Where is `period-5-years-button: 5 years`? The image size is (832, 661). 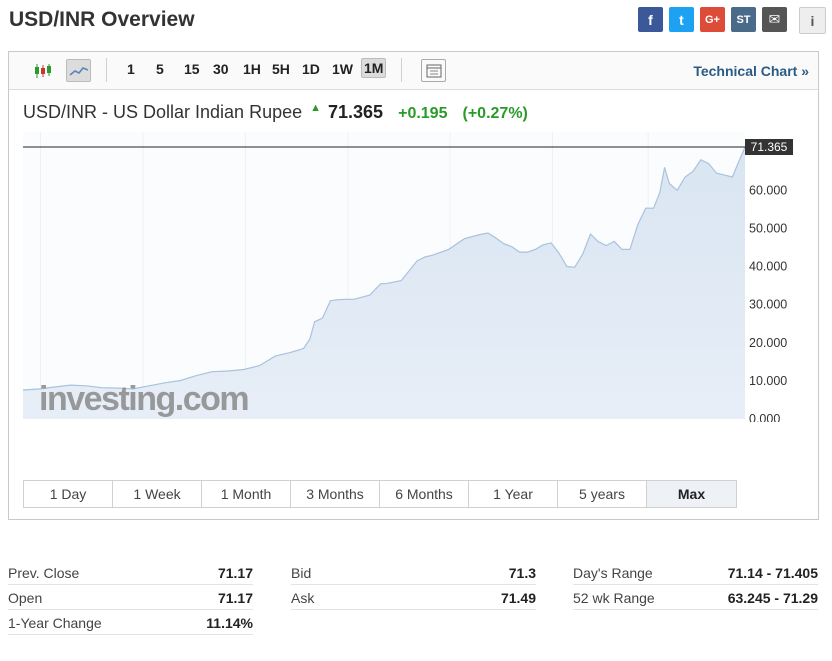
period-5-years-button: 5 years is located at coordinates (602, 494).